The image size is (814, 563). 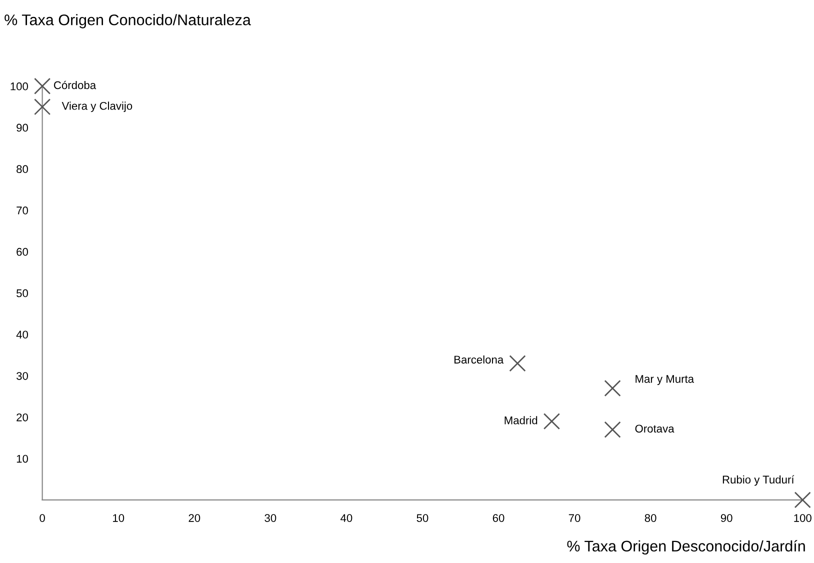 What do you see at coordinates (521, 420) in the screenshot?
I see `annotation: Madrid` at bounding box center [521, 420].